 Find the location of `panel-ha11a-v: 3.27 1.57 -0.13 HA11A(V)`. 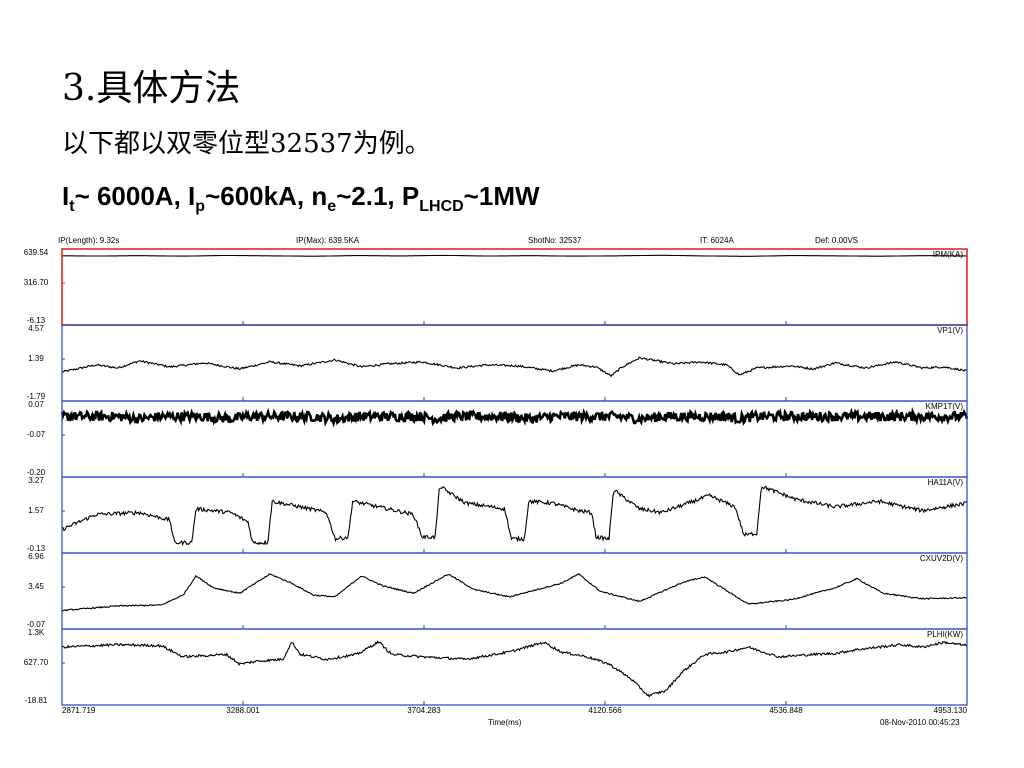

panel-ha11a-v: 3.27 1.57 -0.13 HA11A(V) is located at coordinates (497, 515).